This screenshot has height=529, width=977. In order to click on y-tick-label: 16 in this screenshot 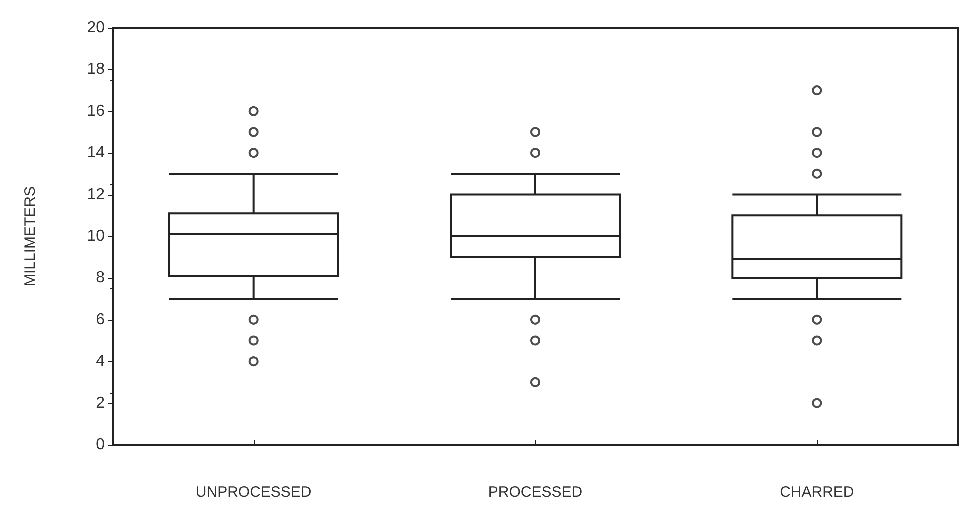, I will do `click(96, 111)`.